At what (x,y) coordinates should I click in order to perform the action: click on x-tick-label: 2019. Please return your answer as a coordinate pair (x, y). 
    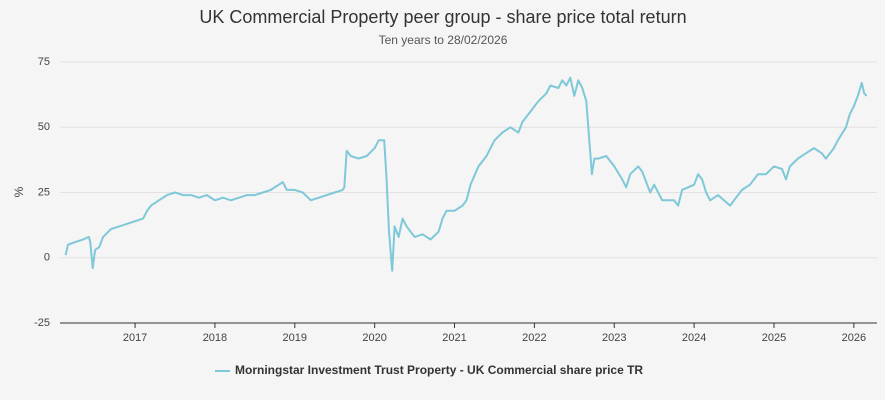
    Looking at the image, I should click on (295, 338).